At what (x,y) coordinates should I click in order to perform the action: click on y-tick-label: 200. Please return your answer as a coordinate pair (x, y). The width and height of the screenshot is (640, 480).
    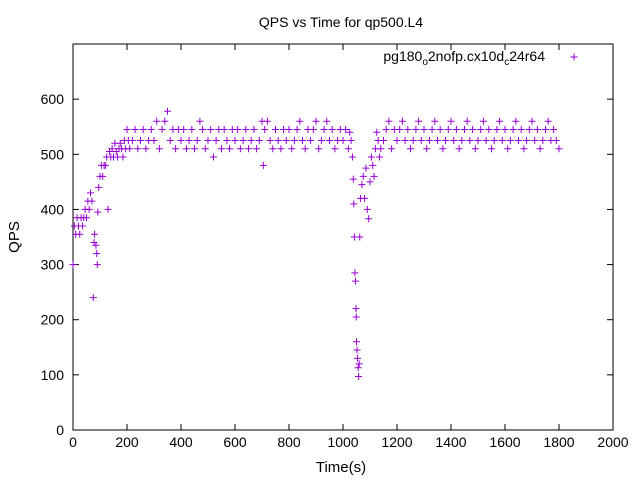
    Looking at the image, I should click on (53, 320).